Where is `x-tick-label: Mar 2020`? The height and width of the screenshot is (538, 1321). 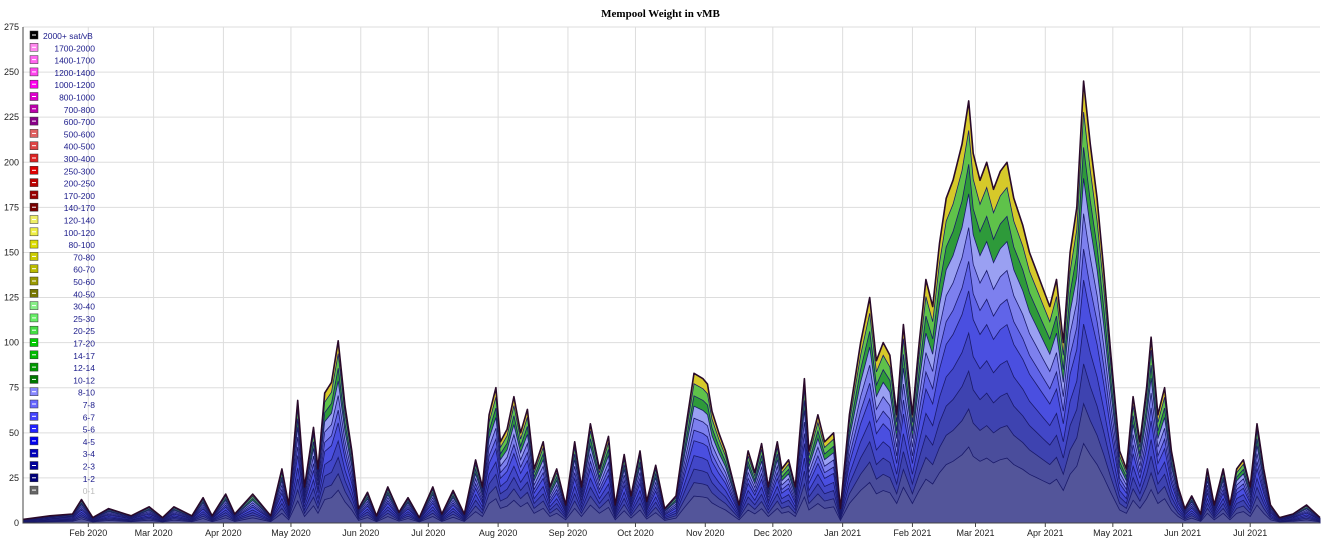 x-tick-label: Mar 2020 is located at coordinates (154, 533).